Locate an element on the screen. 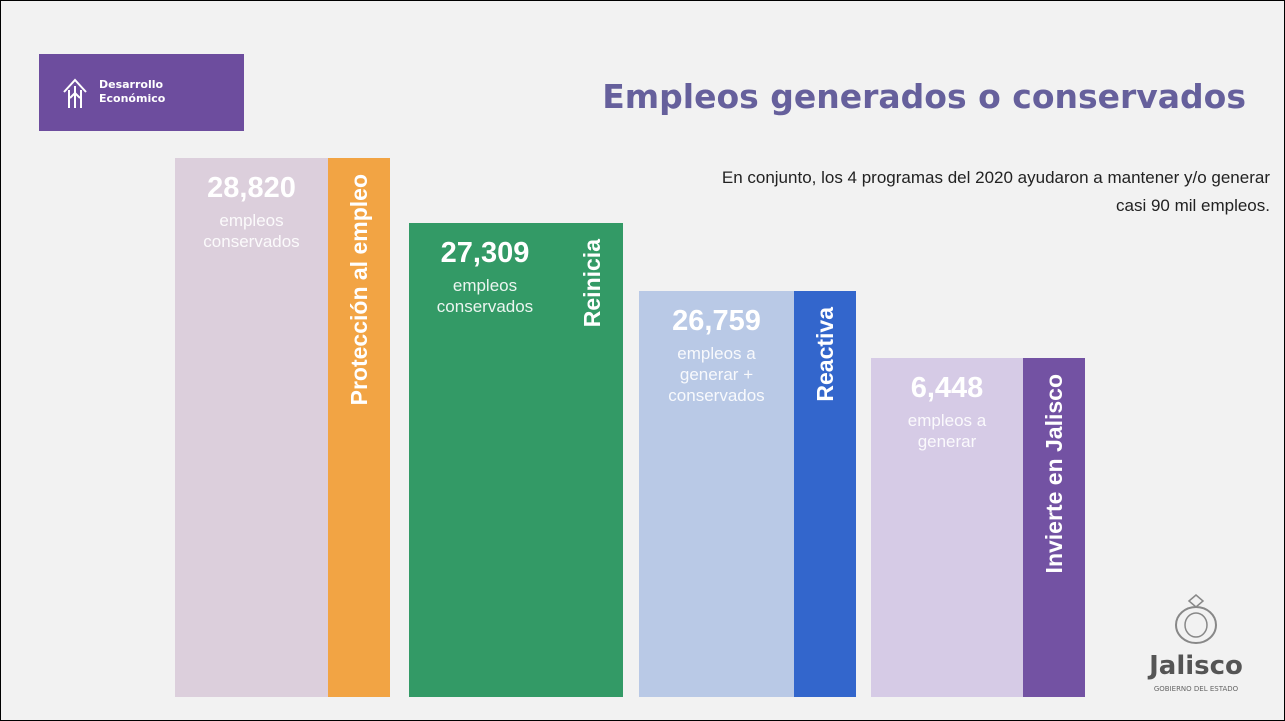  program-number: 27,309 is located at coordinates (485, 253).